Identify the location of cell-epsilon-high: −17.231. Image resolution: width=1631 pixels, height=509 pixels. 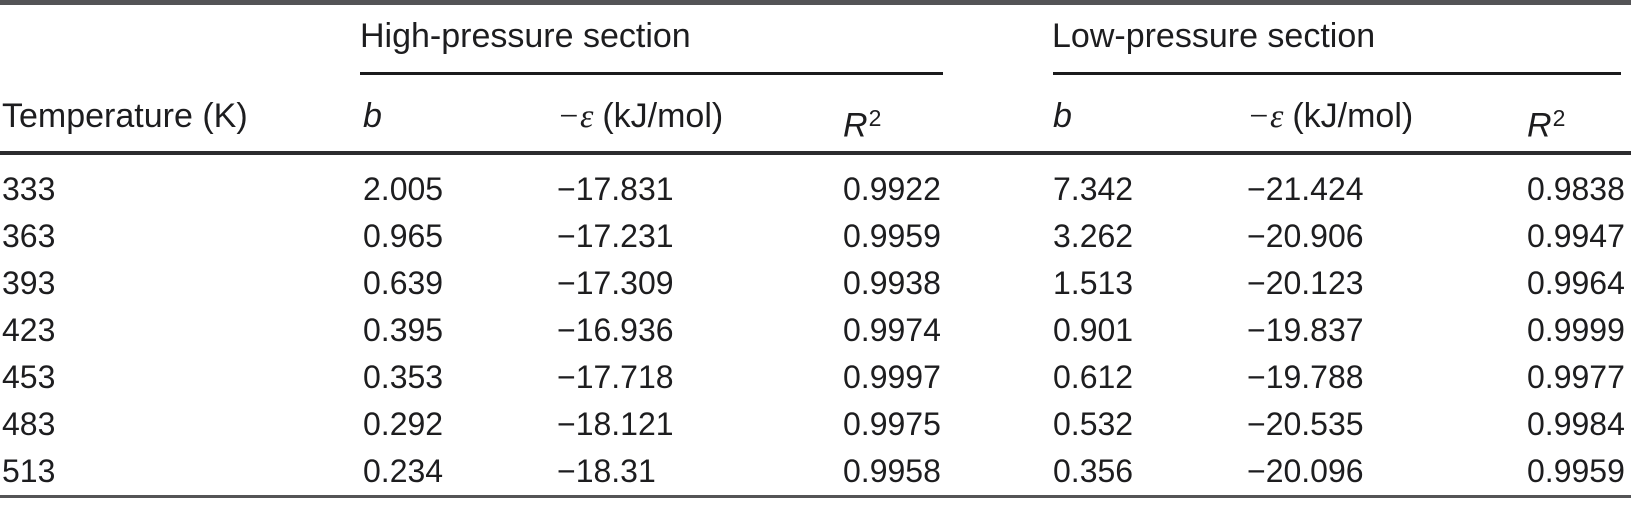
(615, 236).